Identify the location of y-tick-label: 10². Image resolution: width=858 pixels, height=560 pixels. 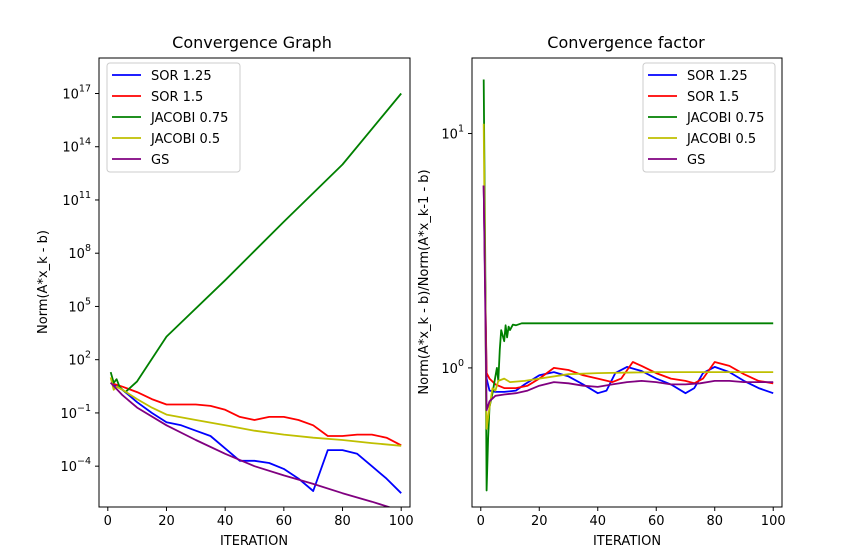
(79, 359).